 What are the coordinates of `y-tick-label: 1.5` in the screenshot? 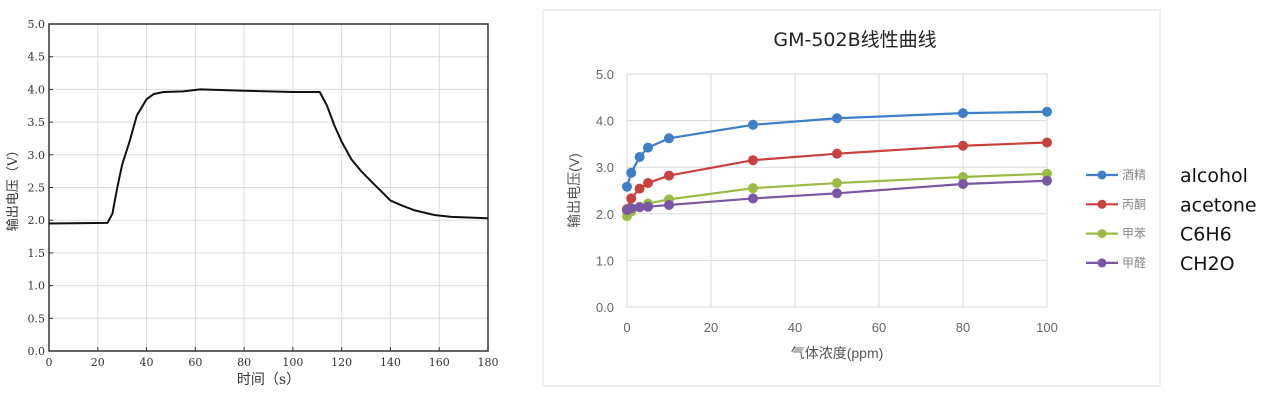 It's located at (37, 253).